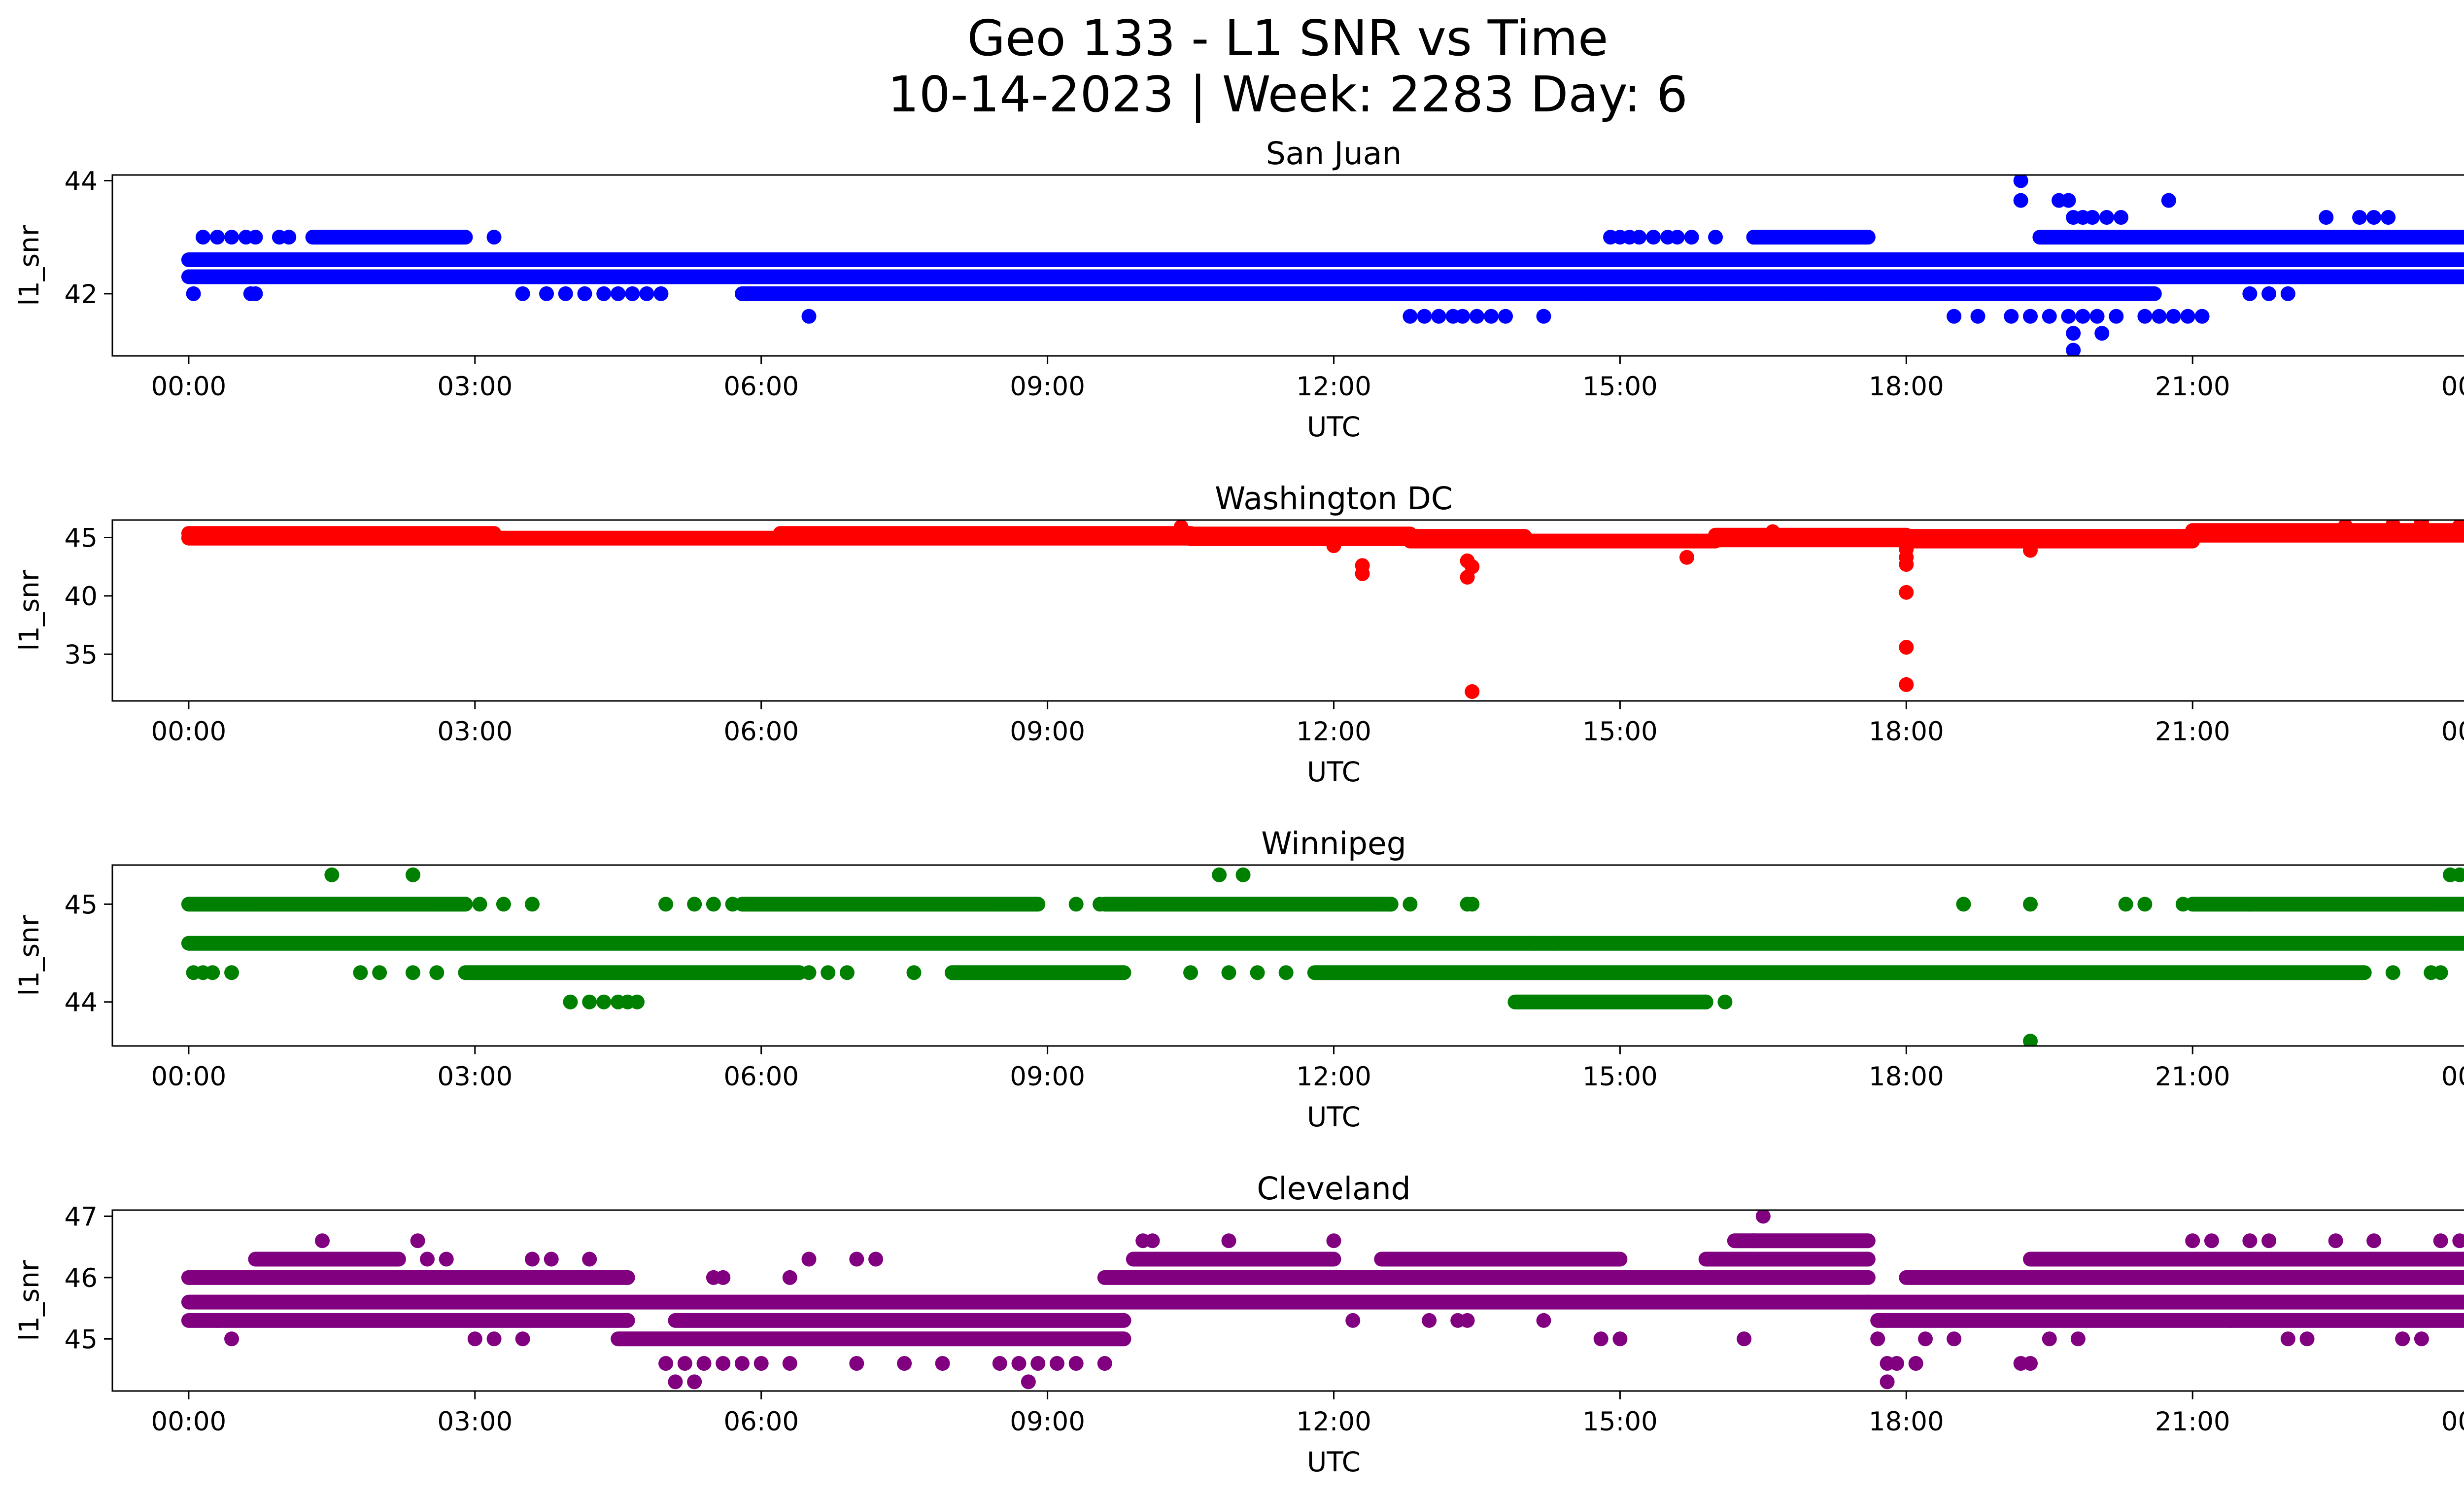 This screenshot has height=1495, width=2464. I want to click on san-juan-y-axis-label: l1_snr, so click(29, 265).